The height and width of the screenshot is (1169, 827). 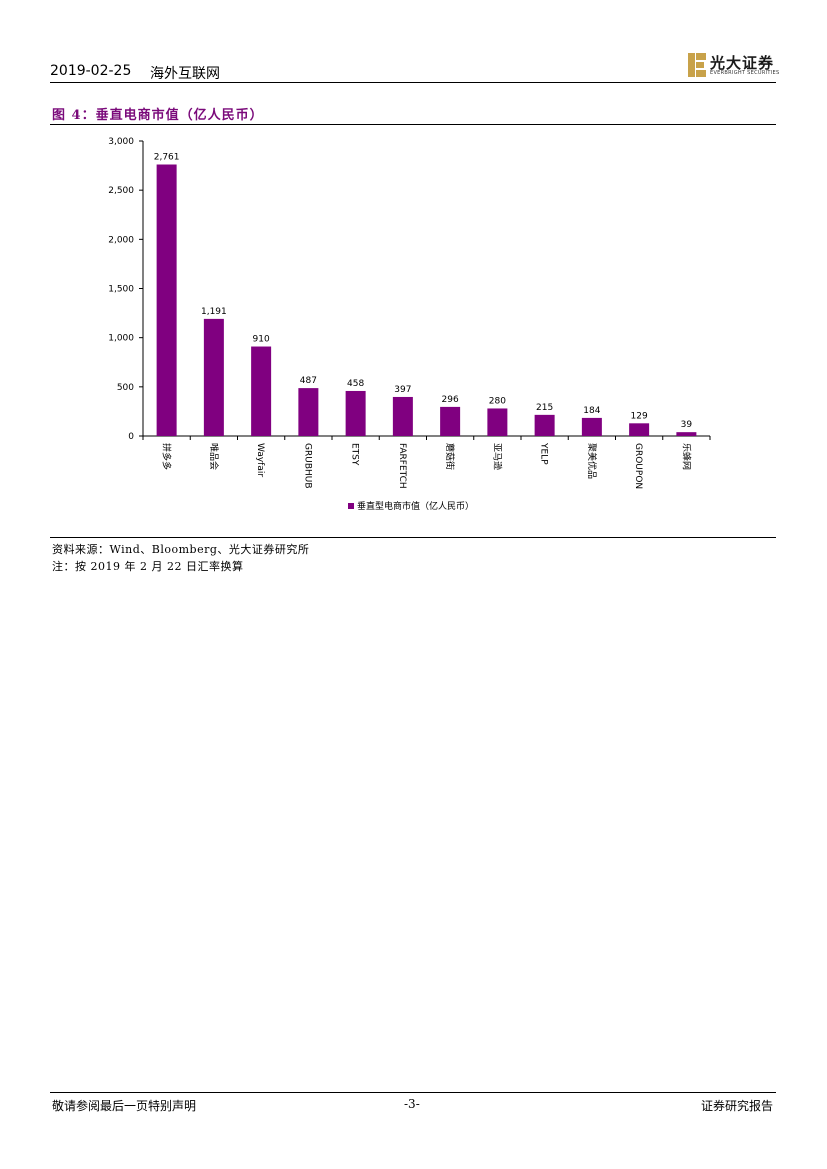 I want to click on figure-bottom-rule, so click(x=413, y=537).